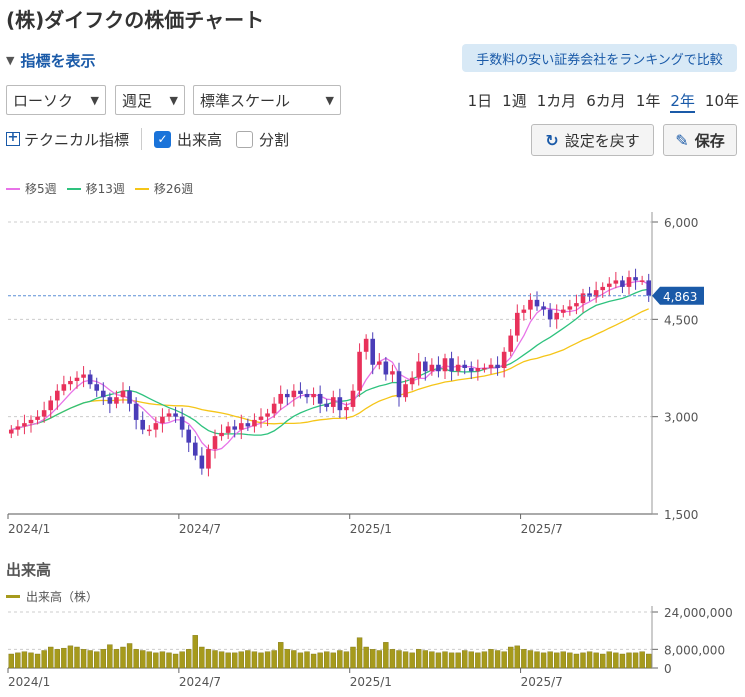  I want to click on show-indicators-toggle: ▼ 指標を表示, so click(50, 60).